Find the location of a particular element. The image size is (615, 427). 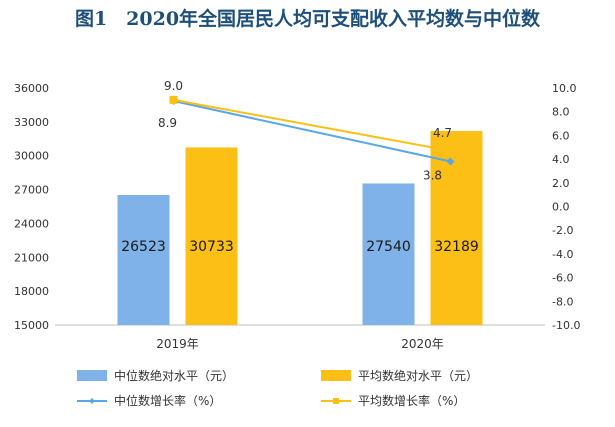

y-right-tick-label: -2.0 is located at coordinates (562, 230).